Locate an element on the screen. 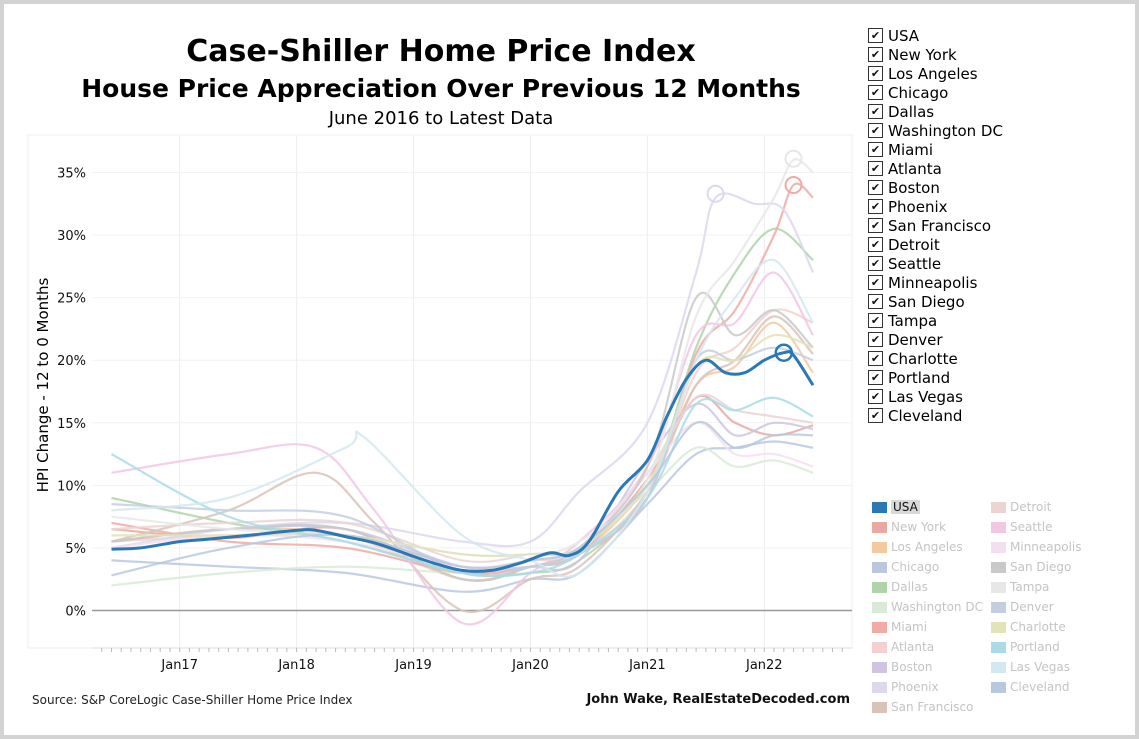 The width and height of the screenshot is (1139, 739). filter-item: ✔ New York is located at coordinates (935, 54).